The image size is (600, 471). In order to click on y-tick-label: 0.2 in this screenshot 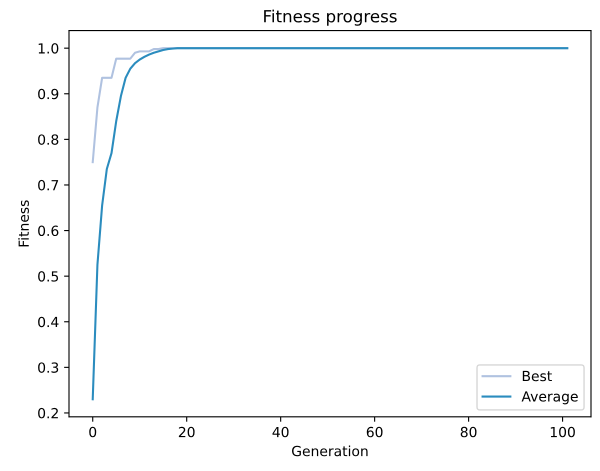, I will do `click(48, 413)`.